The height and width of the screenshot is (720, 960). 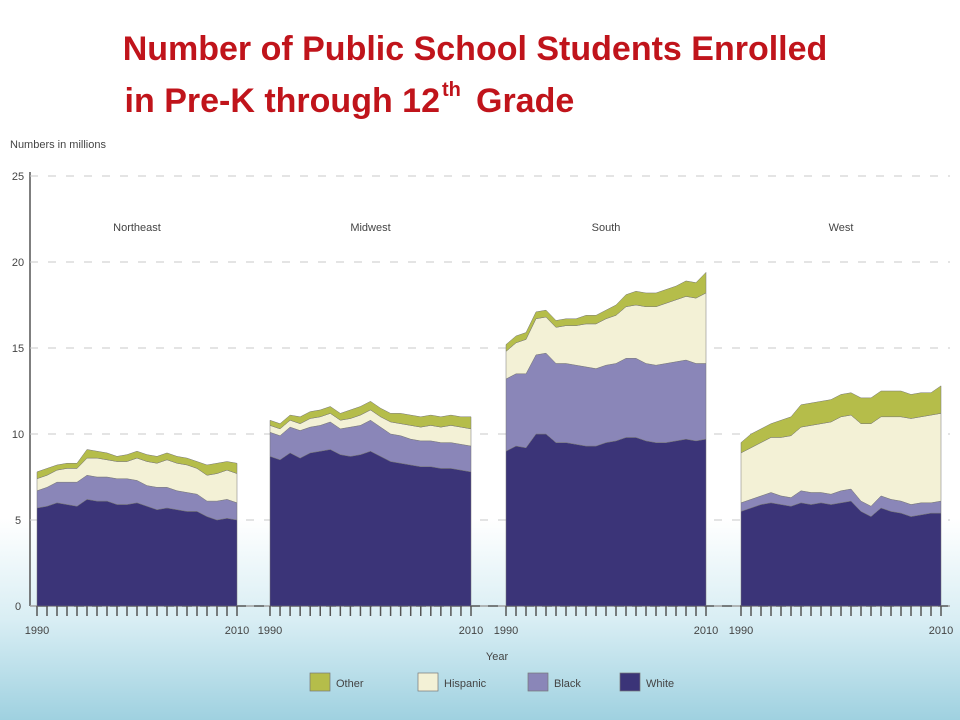 I want to click on y-axis-label: Numbers in millions, so click(x=58, y=145).